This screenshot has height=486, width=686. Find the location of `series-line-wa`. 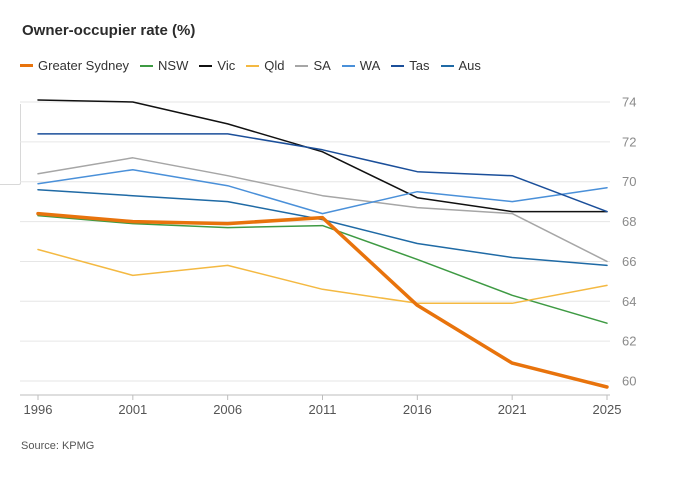

series-line-wa is located at coordinates (322, 191).